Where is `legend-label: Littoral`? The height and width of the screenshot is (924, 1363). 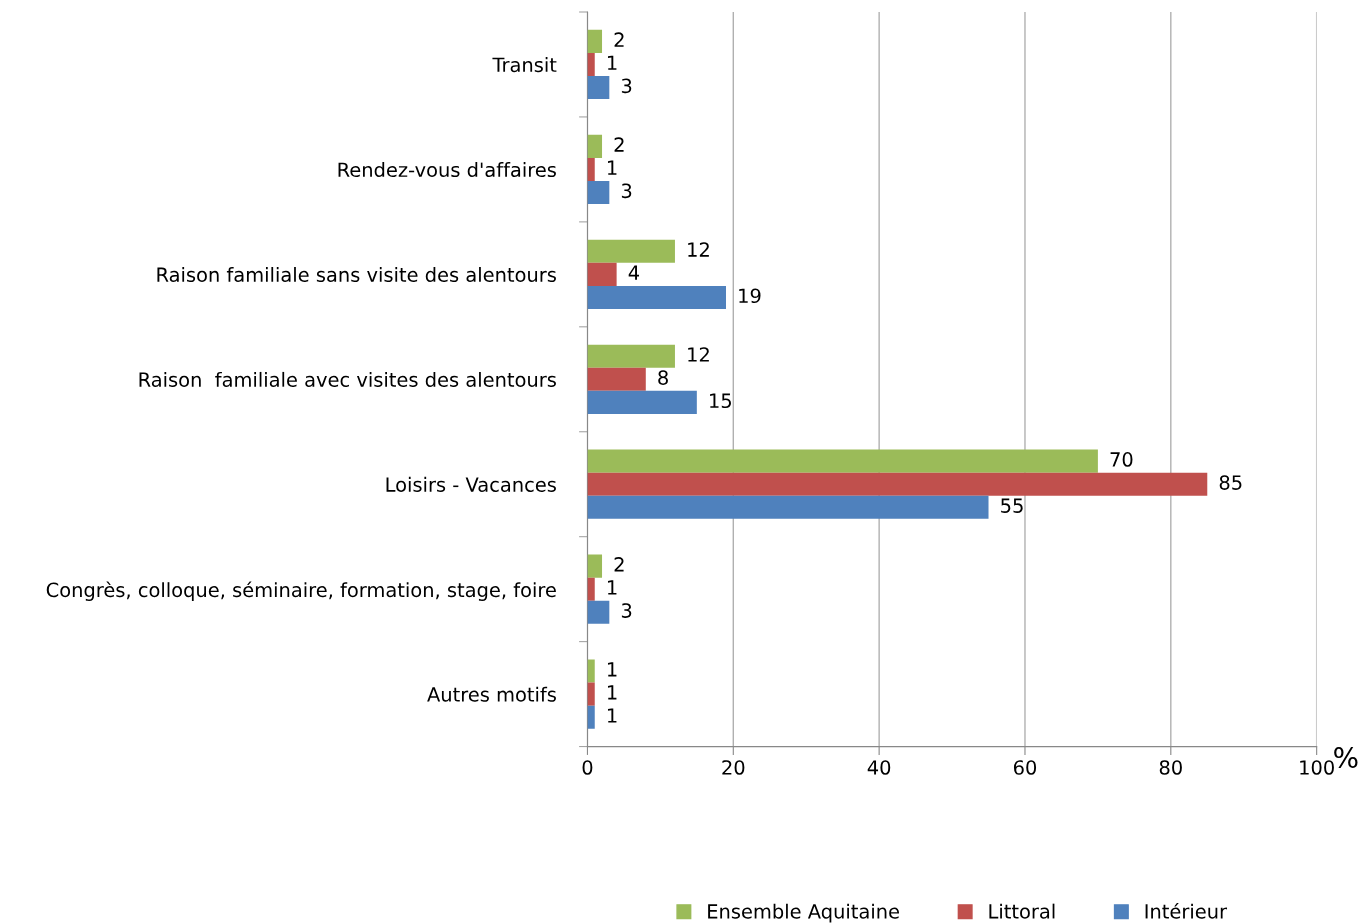 legend-label: Littoral is located at coordinates (1022, 911).